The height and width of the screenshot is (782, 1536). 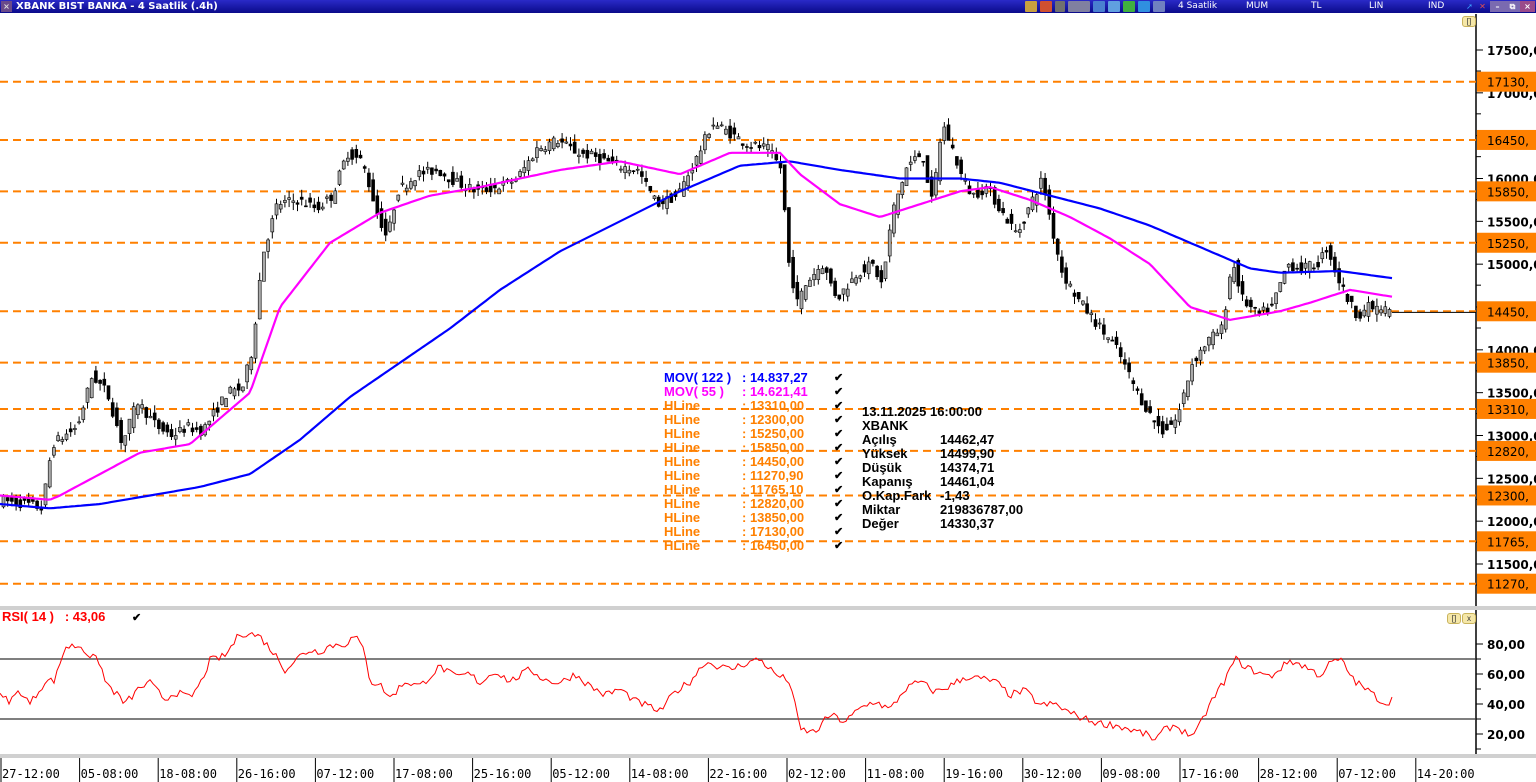 I want to click on legend-hline-value: : 12300,00, so click(x=773, y=419).